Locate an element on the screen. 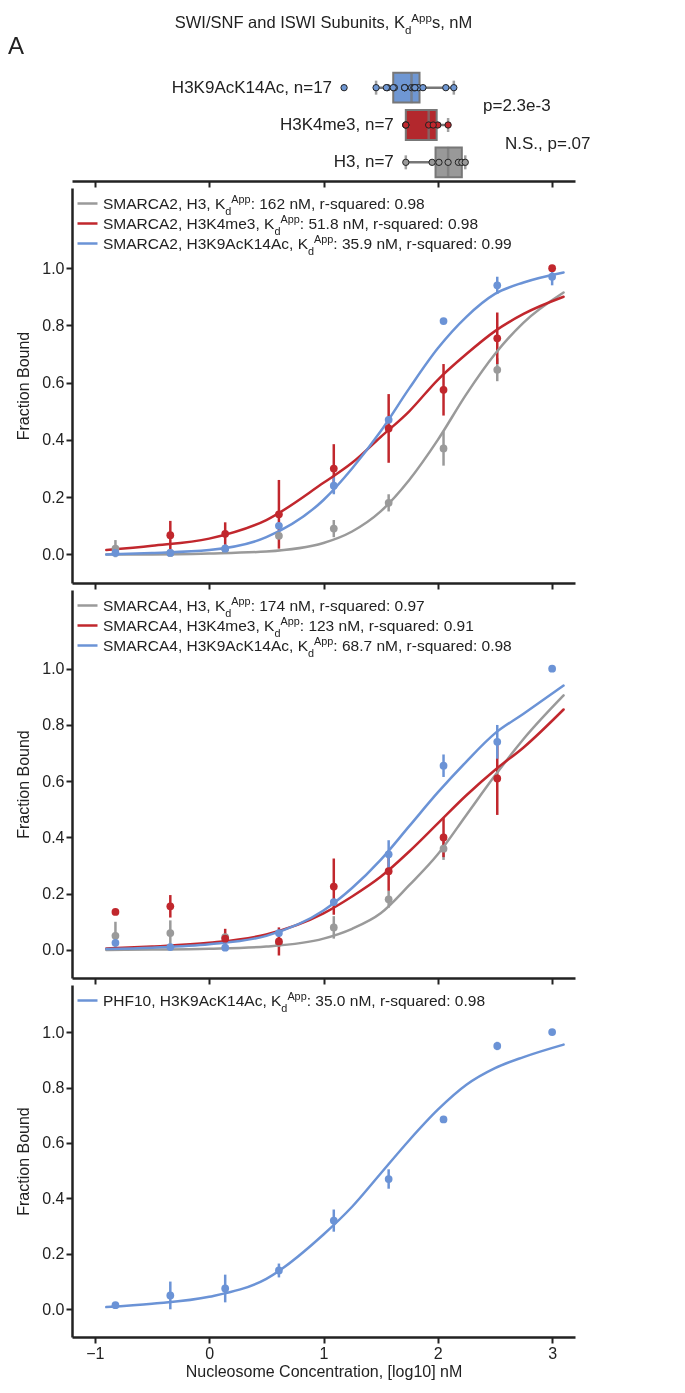  y-tick-label: H3K9AcK14Ac, n=17 is located at coordinates (252, 87).